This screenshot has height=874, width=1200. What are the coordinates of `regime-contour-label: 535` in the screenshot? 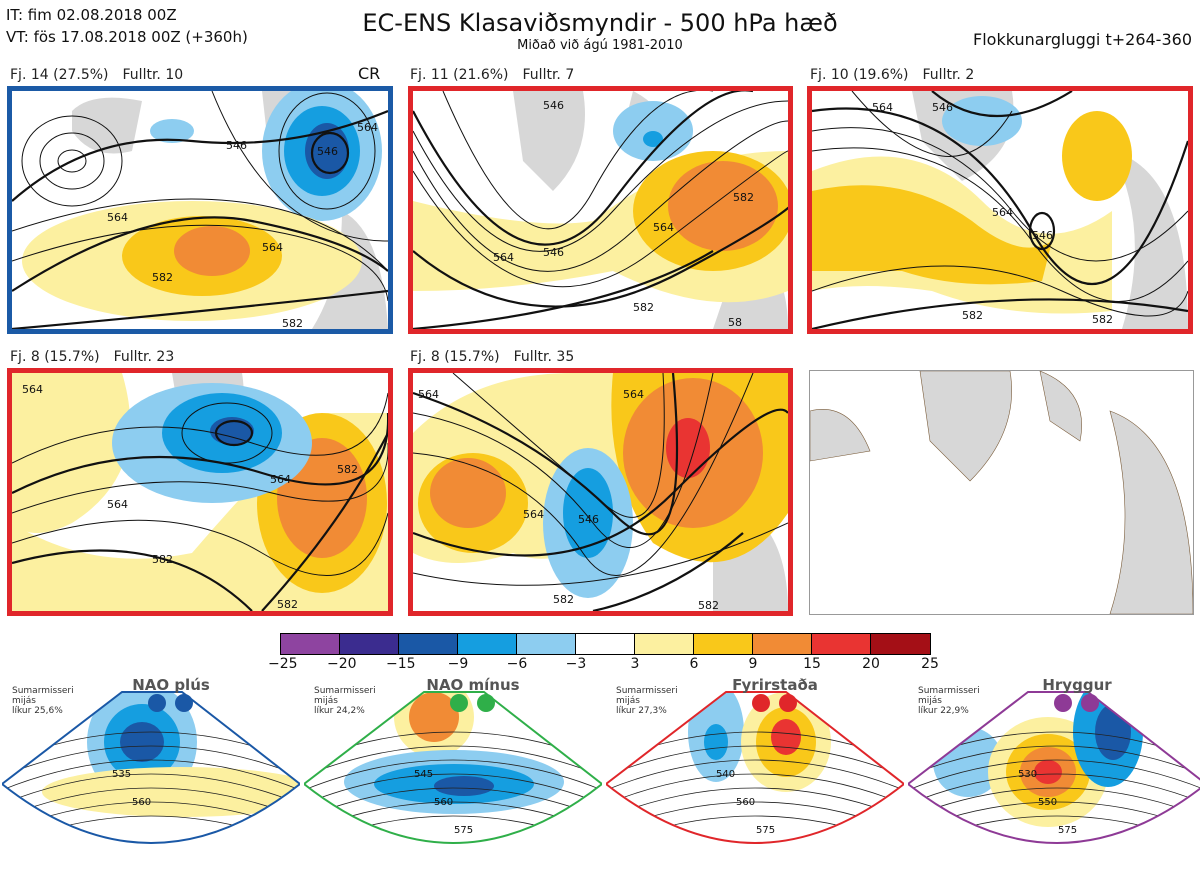 It's located at (121, 774).